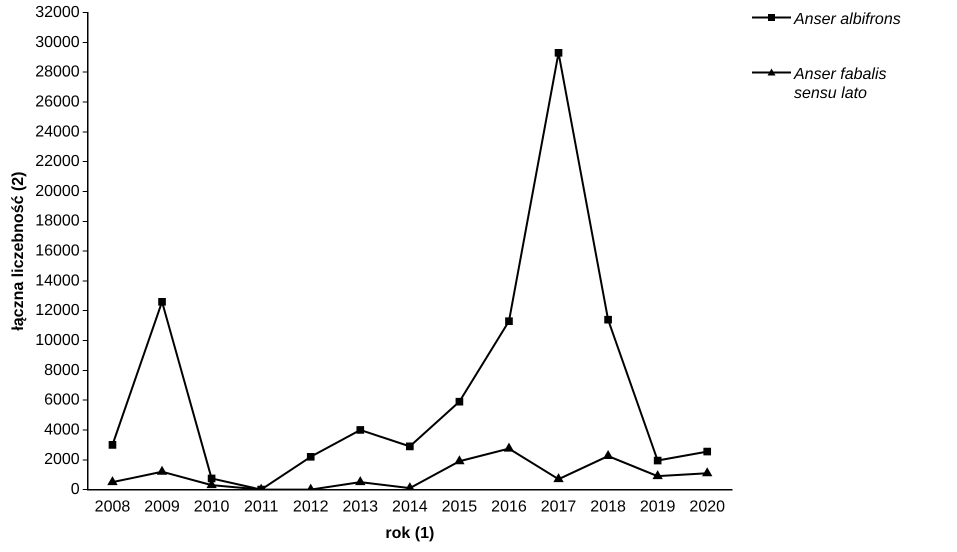  Describe the element at coordinates (19, 251) in the screenshot. I see `y-axis-title: łączna liczebność (2)` at that location.